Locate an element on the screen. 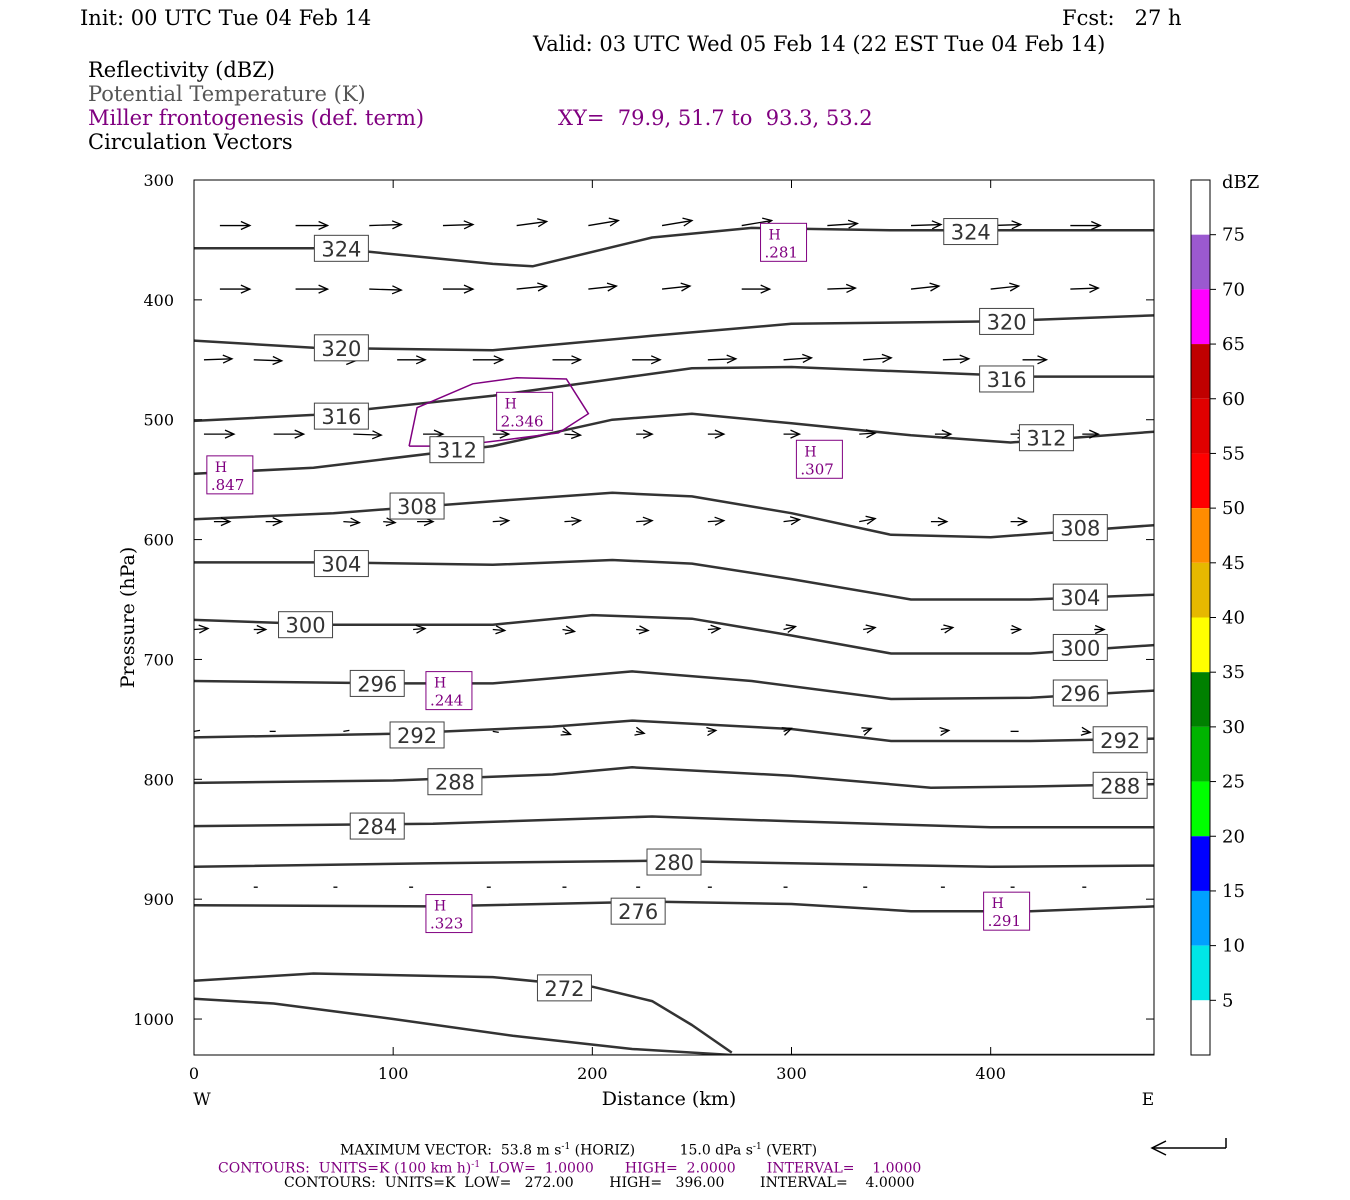 The height and width of the screenshot is (1200, 1350). theta-label-text: 292 is located at coordinates (417, 736).